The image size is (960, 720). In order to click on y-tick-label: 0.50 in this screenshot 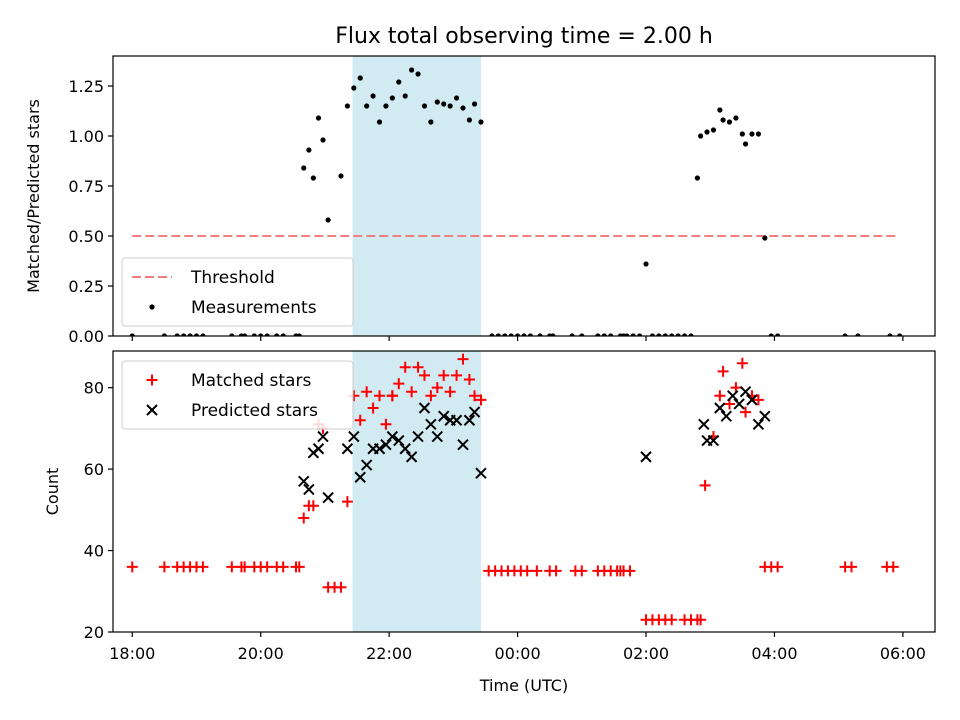, I will do `click(86, 236)`.